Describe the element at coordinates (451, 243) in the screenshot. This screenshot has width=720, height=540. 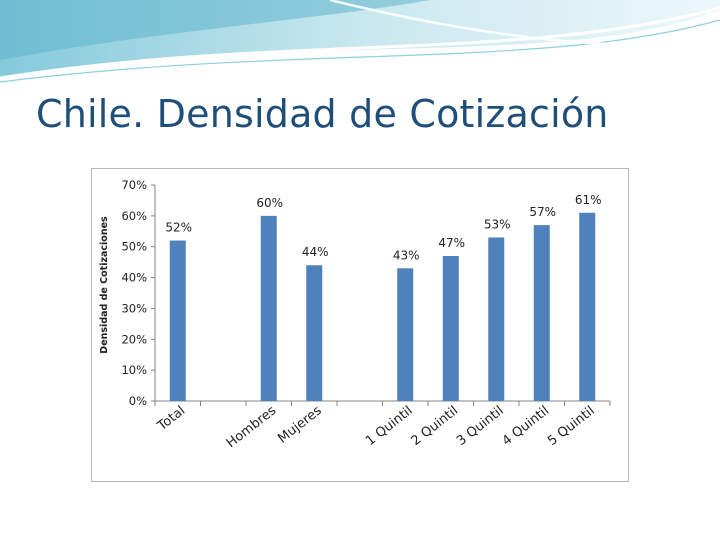
I see `data-label-6: 47%` at that location.